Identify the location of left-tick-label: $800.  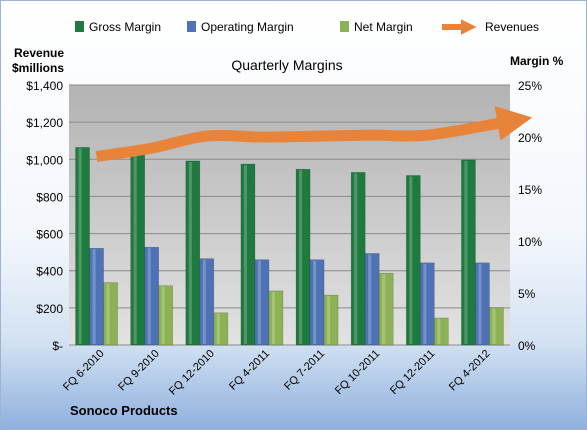
(49, 197).